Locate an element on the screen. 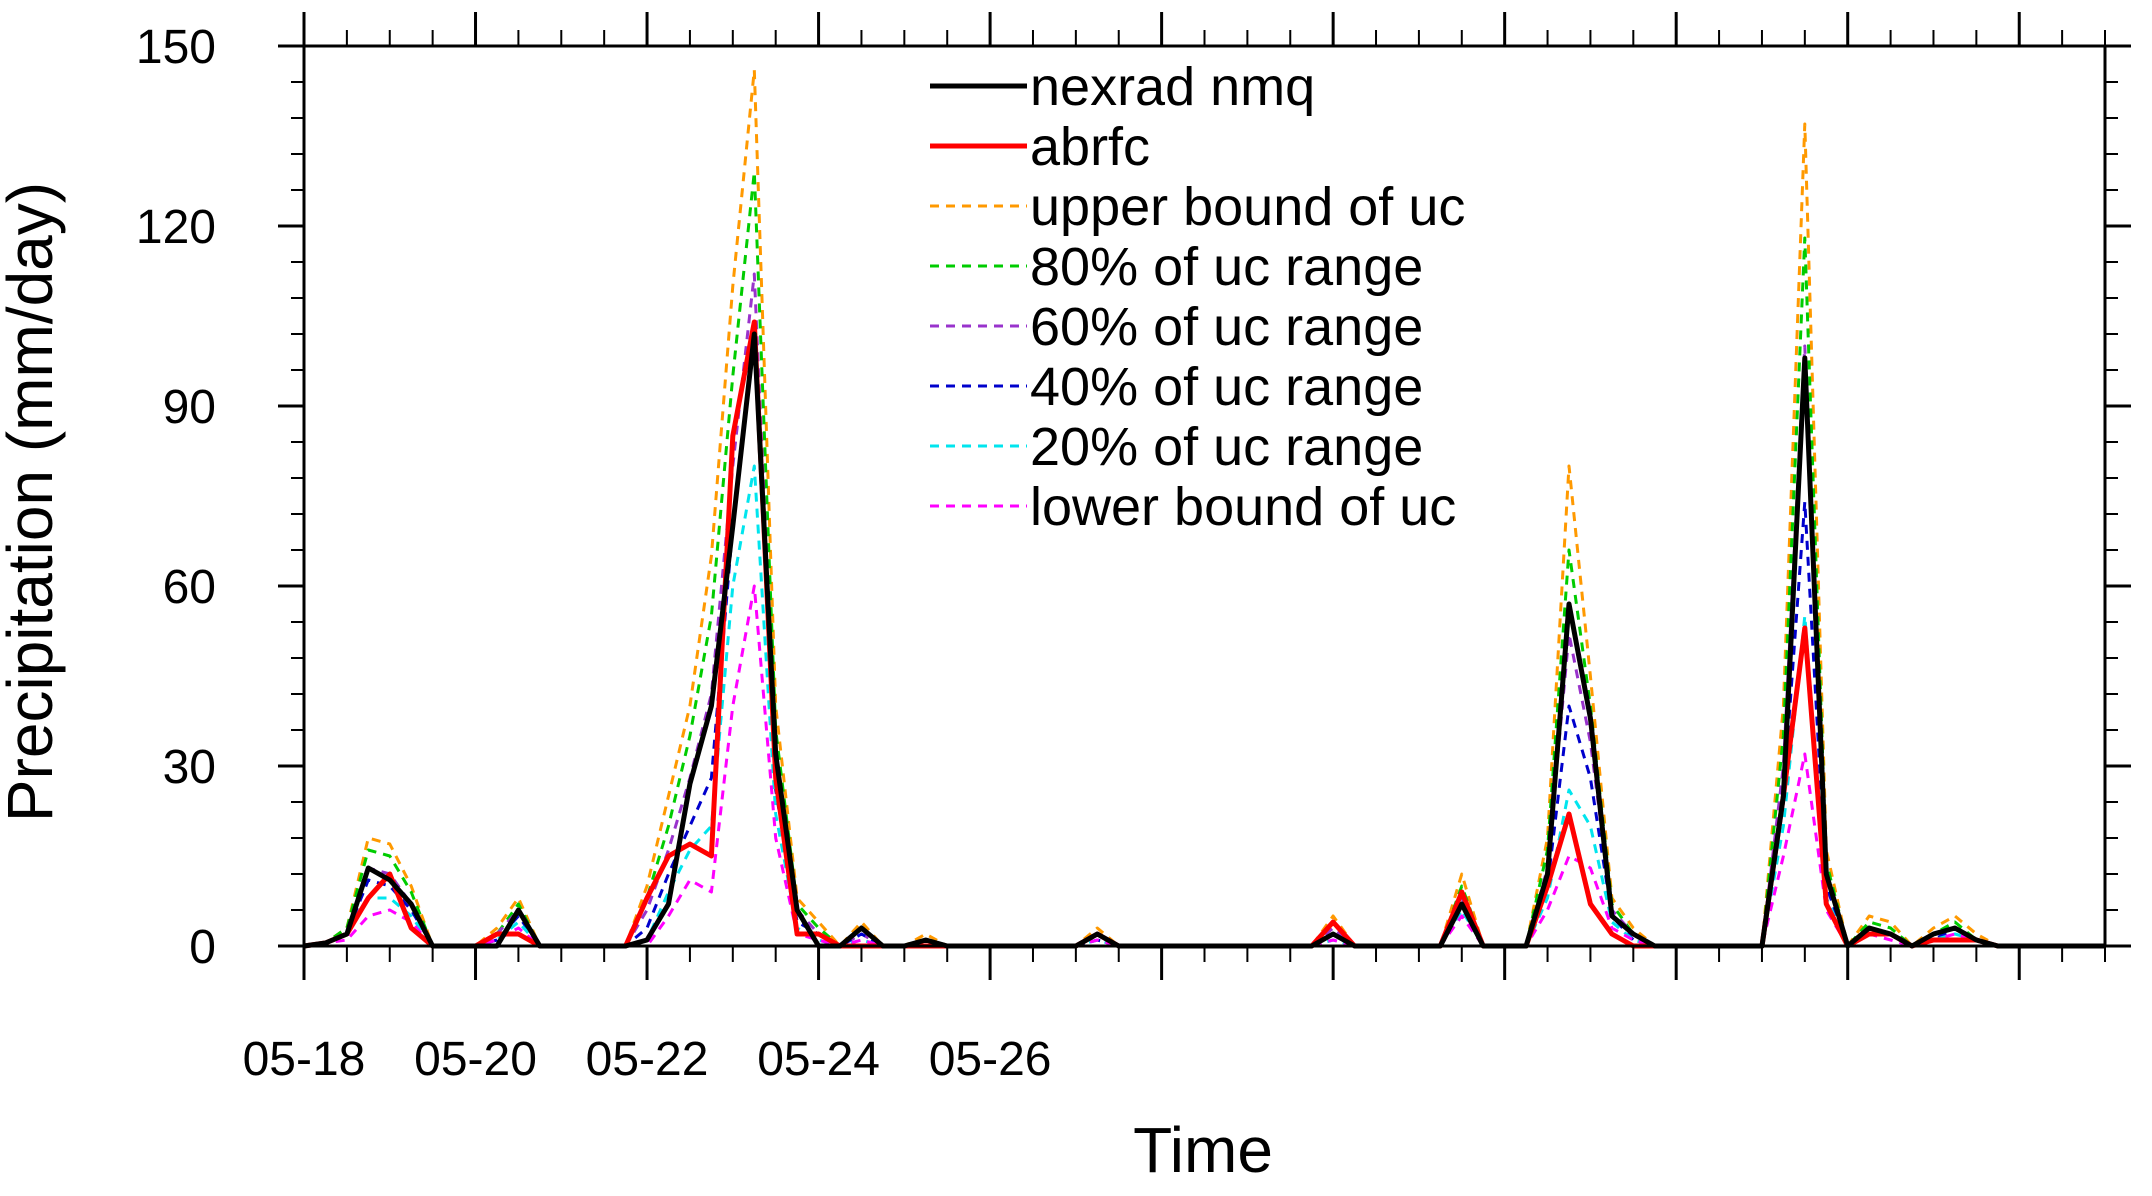  legend-entry-label: 20% of uc range is located at coordinates (1226, 447).